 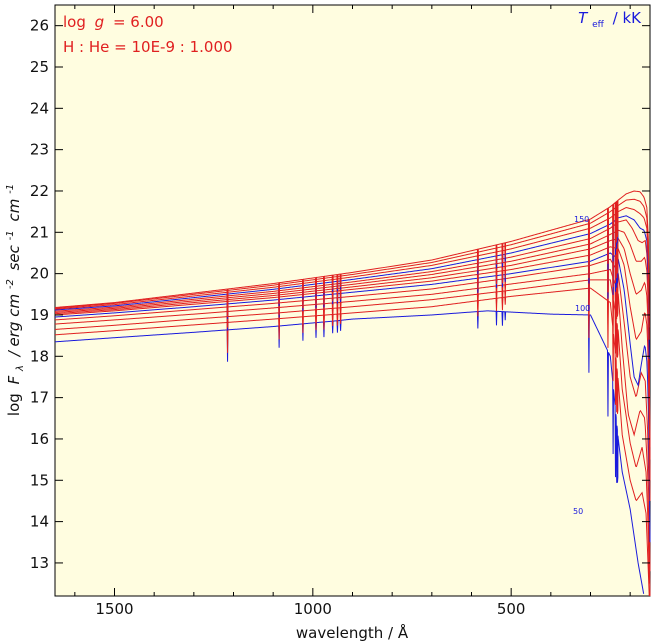 What do you see at coordinates (610, 20) in the screenshot?
I see `annotation-teff: T eff / kK` at bounding box center [610, 20].